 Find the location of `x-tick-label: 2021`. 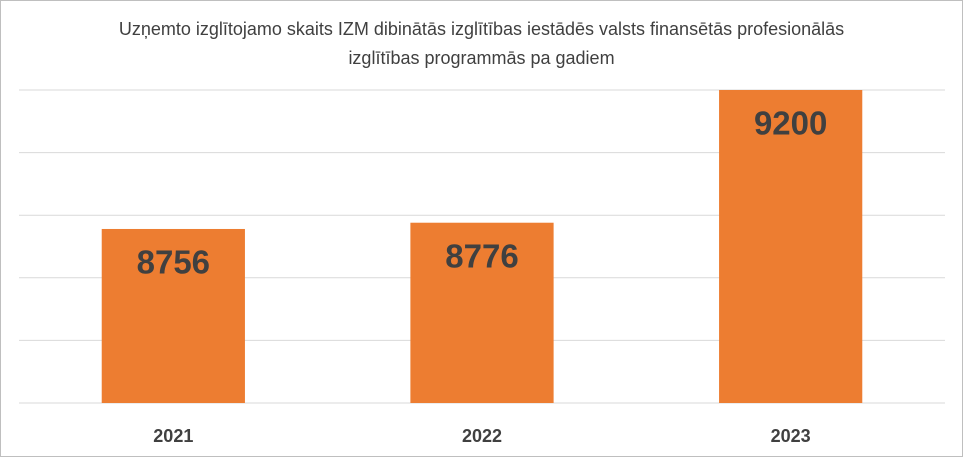

x-tick-label: 2021 is located at coordinates (173, 436).